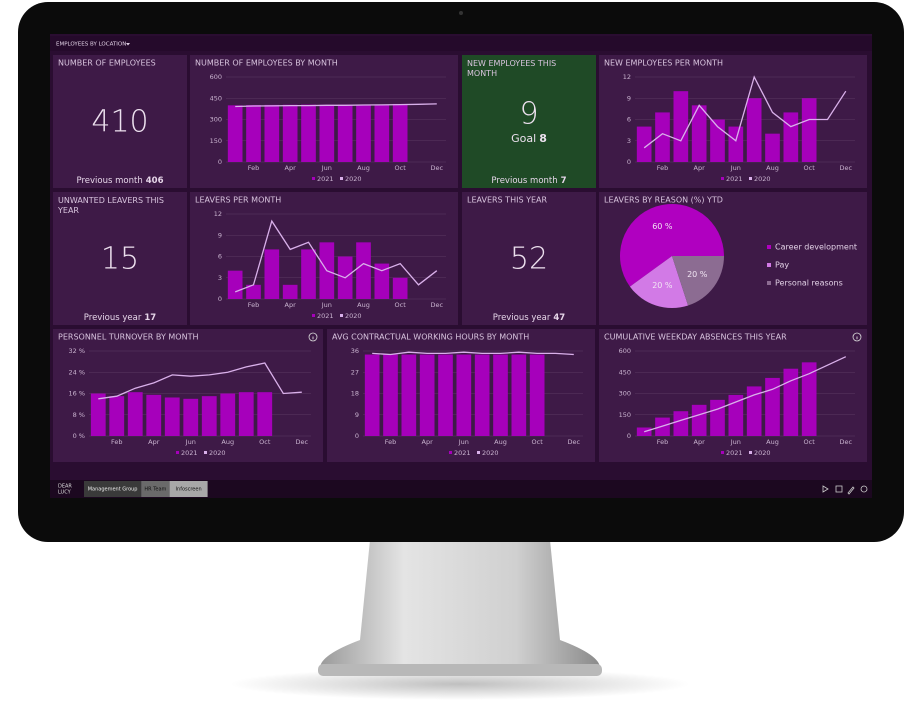 The width and height of the screenshot is (918, 703). Describe the element at coordinates (529, 259) in the screenshot. I see `kpi-value: 52` at that location.